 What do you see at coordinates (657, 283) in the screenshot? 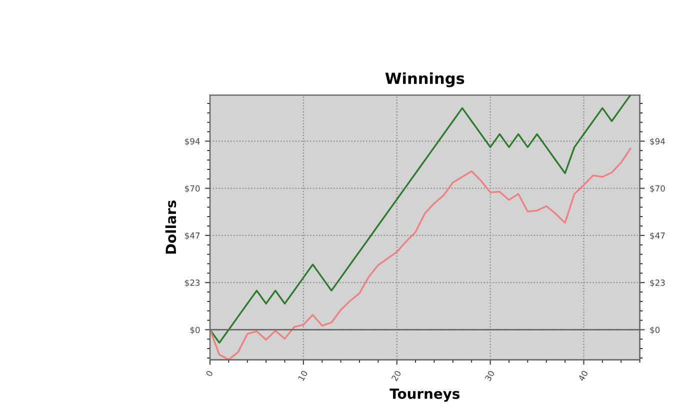
I see `y2-tick-label: $23` at bounding box center [657, 283].